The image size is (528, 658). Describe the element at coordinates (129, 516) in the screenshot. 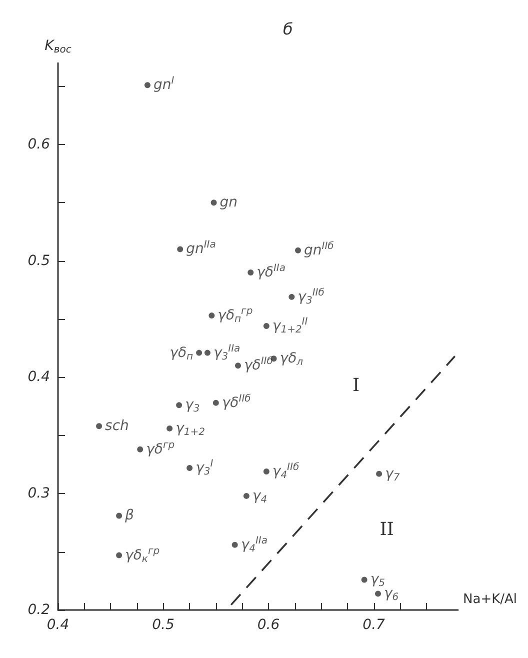

I see `series-label: β` at that location.